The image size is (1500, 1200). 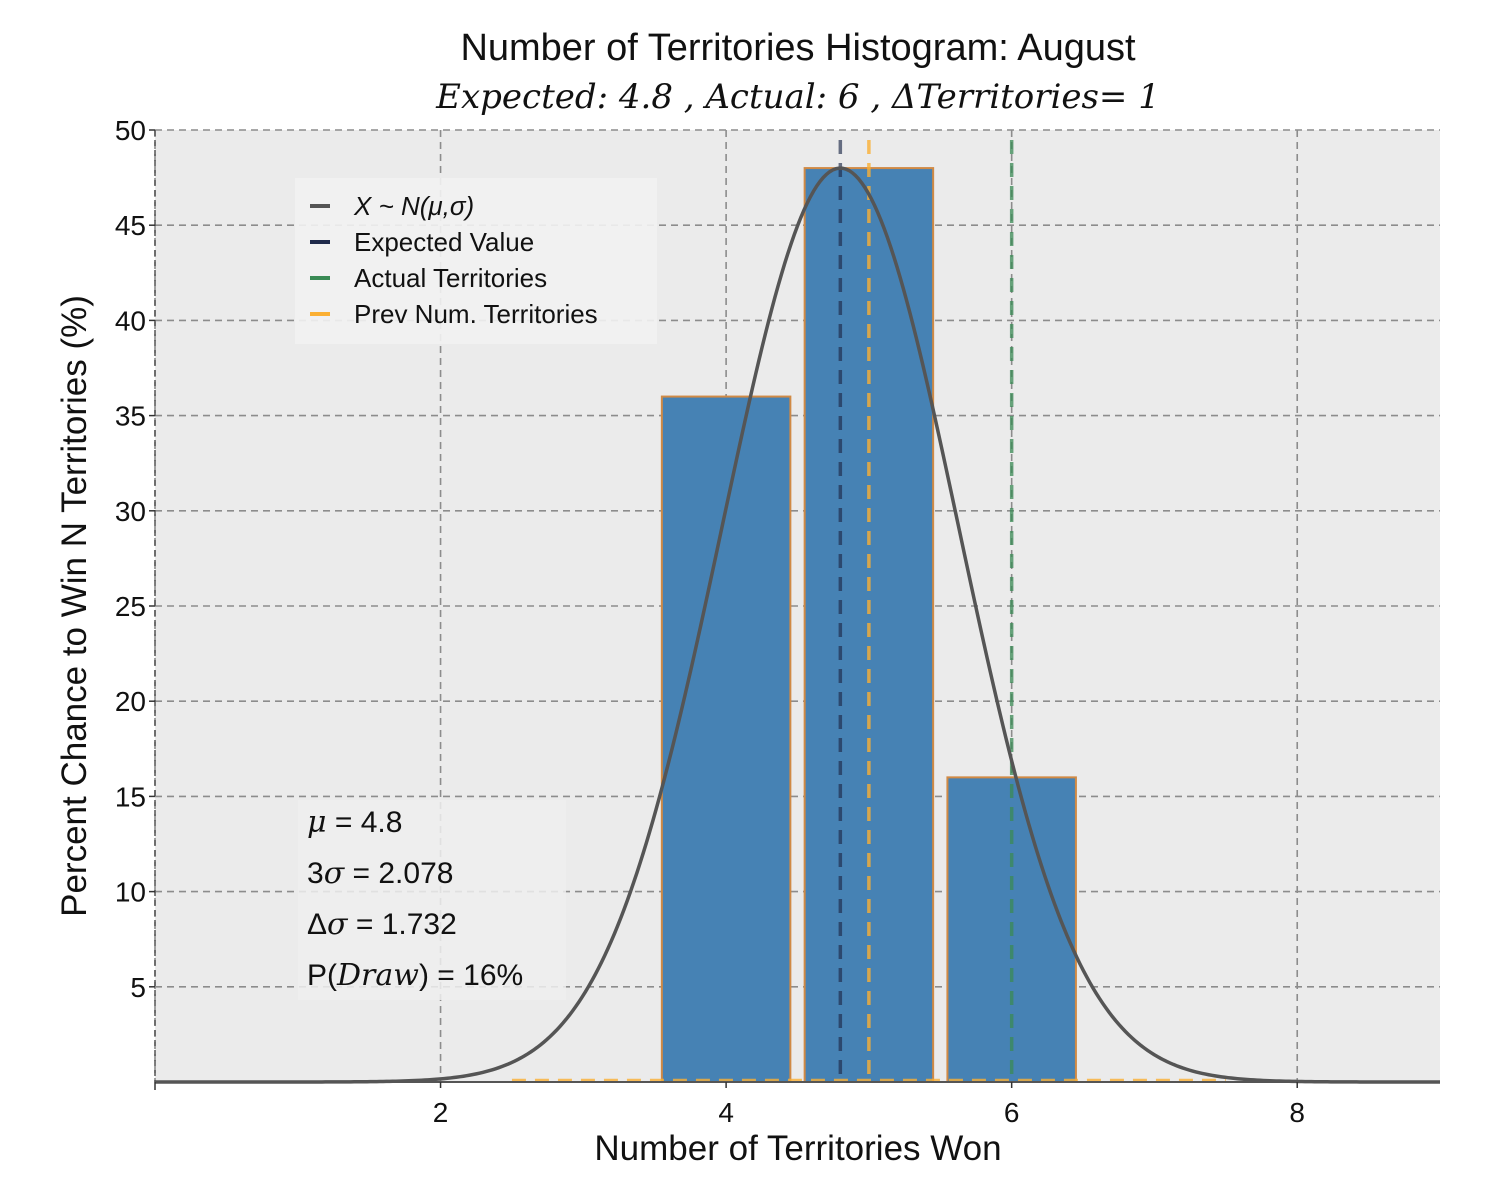 What do you see at coordinates (130, 225) in the screenshot?
I see `y-tick-label: 45` at bounding box center [130, 225].